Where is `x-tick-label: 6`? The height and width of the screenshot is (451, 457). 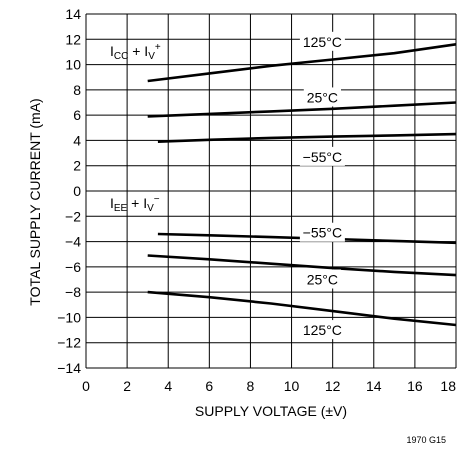
x-tick-label: 6 is located at coordinates (209, 386).